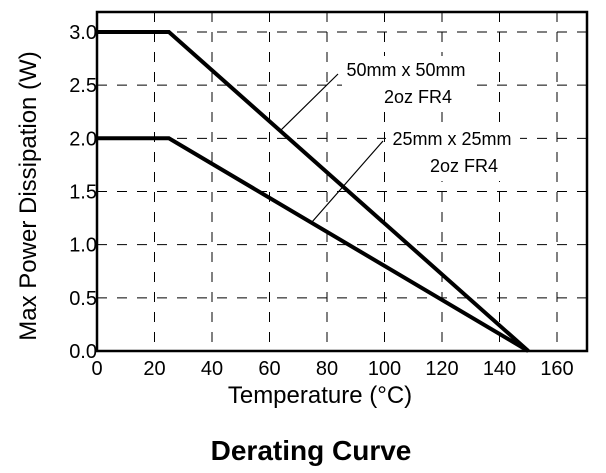 Image resolution: width=606 pixels, height=473 pixels. Describe the element at coordinates (405, 70) in the screenshot. I see `series-label-line-1: 50mm x 50mm` at that location.